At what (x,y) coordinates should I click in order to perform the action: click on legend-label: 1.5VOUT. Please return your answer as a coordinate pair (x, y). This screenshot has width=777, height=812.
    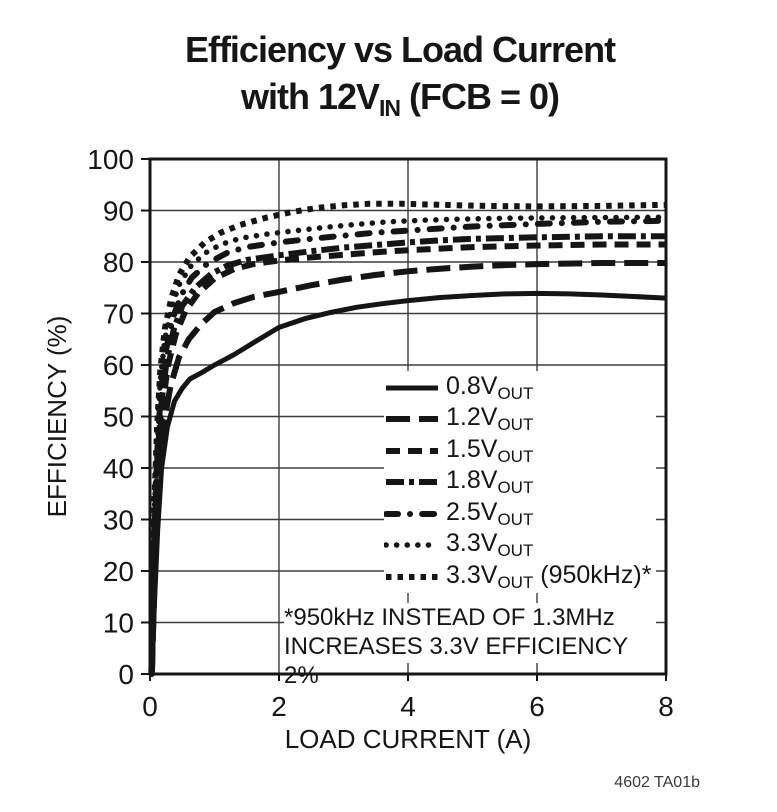
    Looking at the image, I should click on (490, 450).